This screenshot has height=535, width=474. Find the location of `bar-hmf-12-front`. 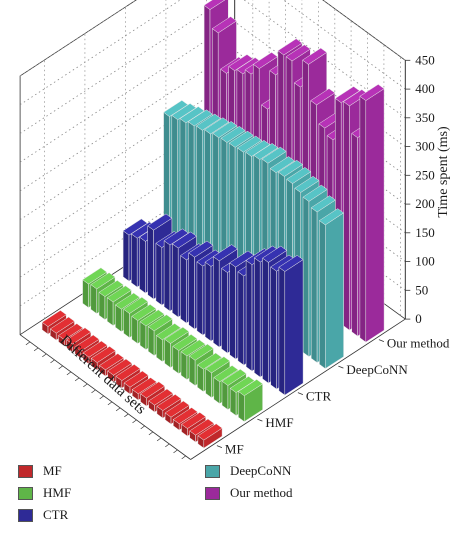

bar-hmf-12-front is located at coordinates (151, 341).